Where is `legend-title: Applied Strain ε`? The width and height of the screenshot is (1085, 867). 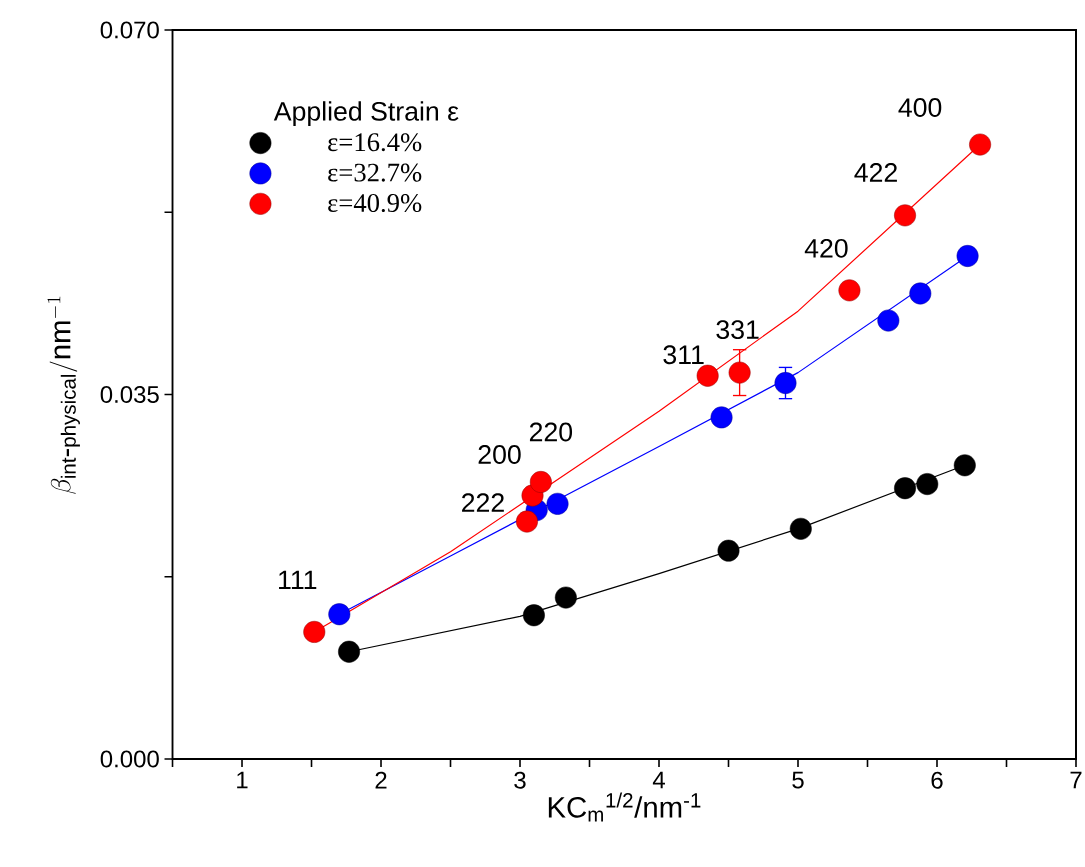 legend-title: Applied Strain ε is located at coordinates (366, 114).